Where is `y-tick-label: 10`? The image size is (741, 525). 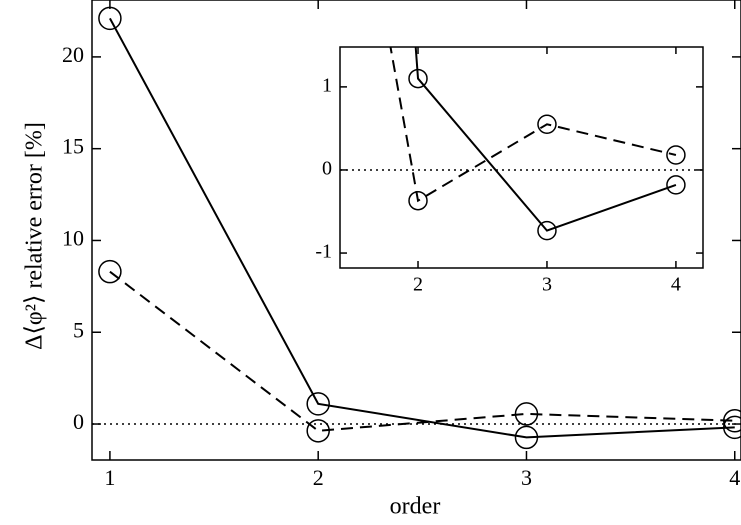
y-tick-label: 10 is located at coordinates (73, 238).